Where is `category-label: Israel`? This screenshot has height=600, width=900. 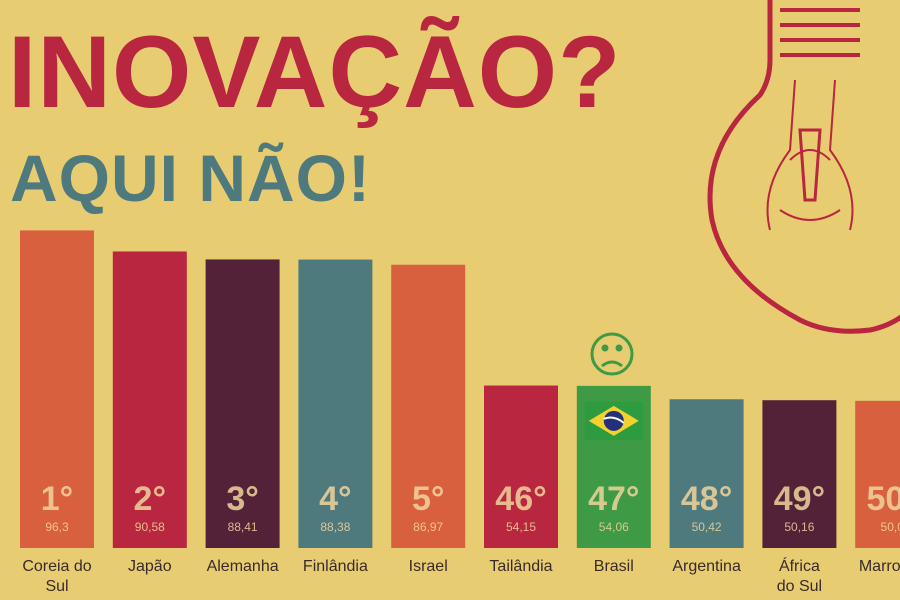 category-label: Israel is located at coordinates (428, 566).